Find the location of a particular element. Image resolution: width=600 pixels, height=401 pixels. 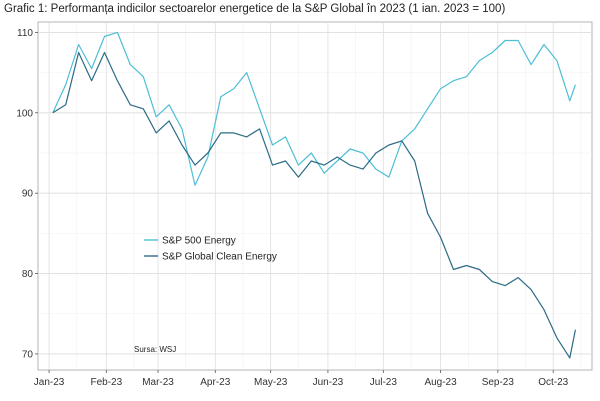

legend-label: S&P 500 Energy is located at coordinates (199, 241).